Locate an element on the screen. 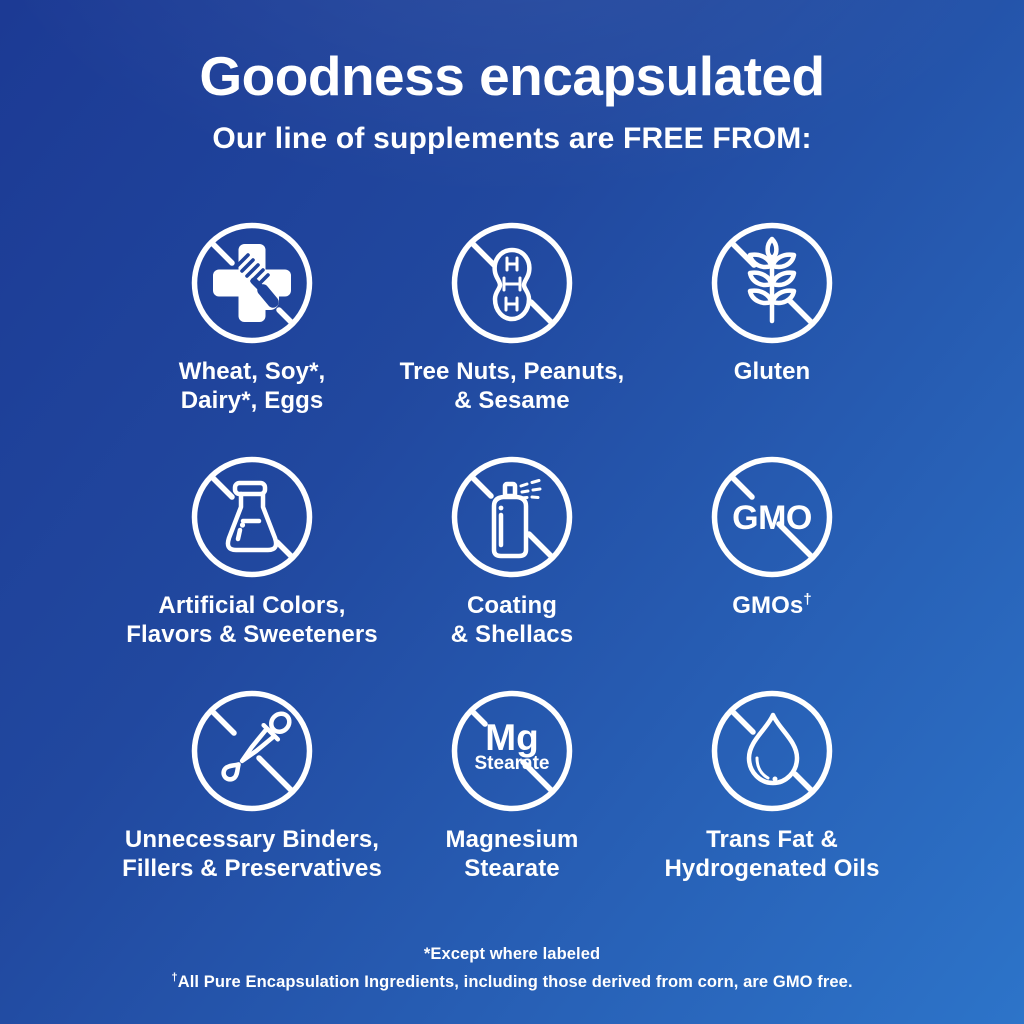 The width and height of the screenshot is (1024, 1024). free-from-item-magnesium-stearate: Mg Stearate Magnesium Stearate is located at coordinates (512, 785).